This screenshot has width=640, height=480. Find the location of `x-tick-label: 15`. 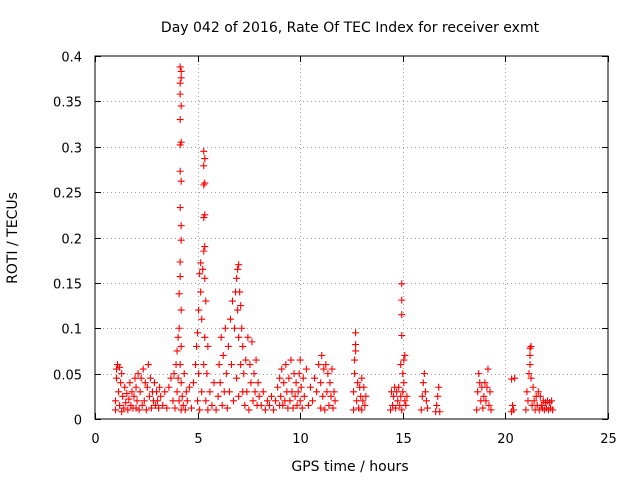

x-tick-label: 15 is located at coordinates (403, 439).